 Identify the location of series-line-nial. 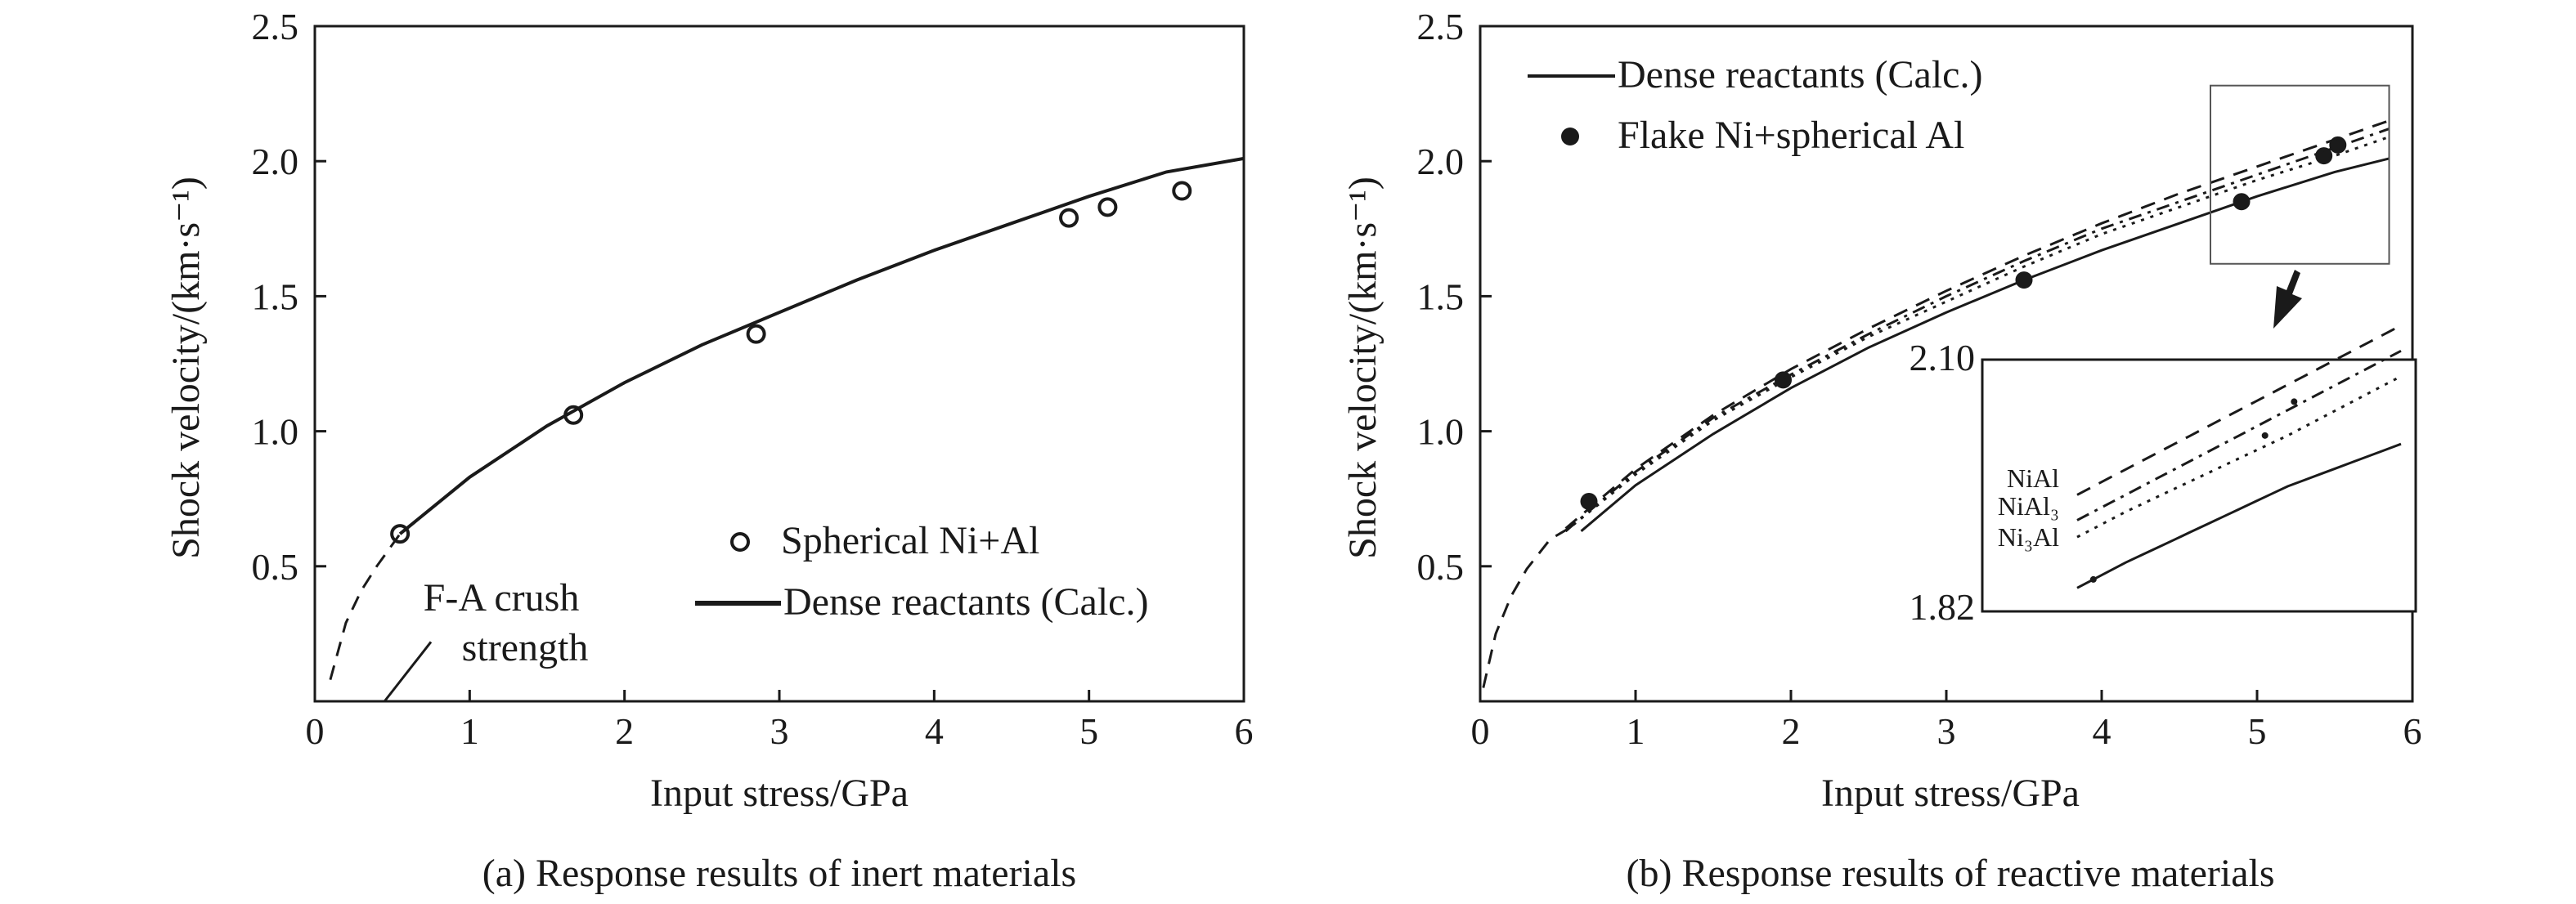
(1977, 324).